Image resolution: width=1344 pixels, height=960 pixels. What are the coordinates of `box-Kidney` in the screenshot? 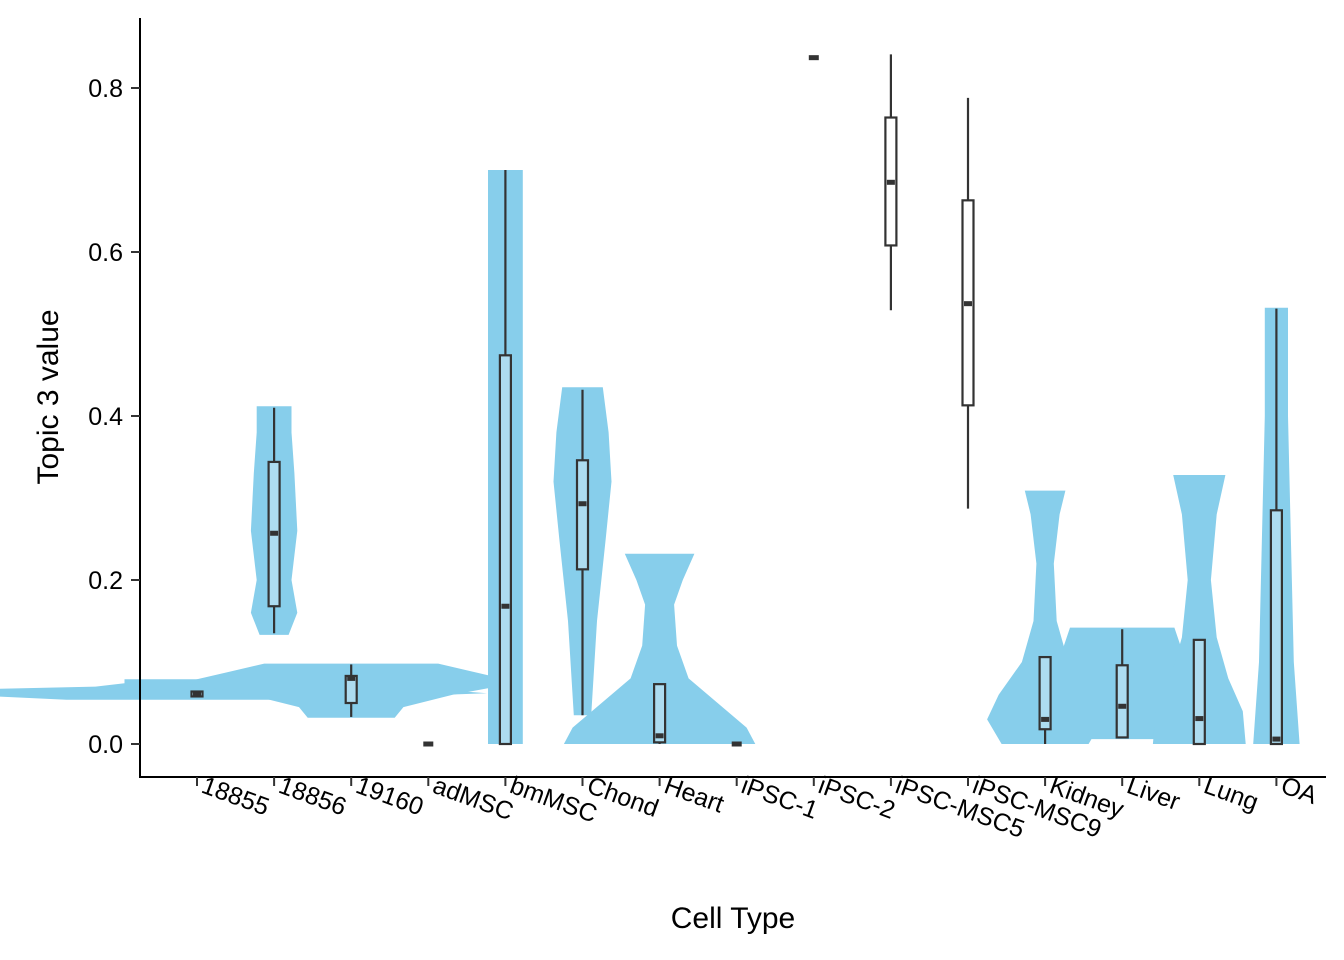 It's located at (1045, 699).